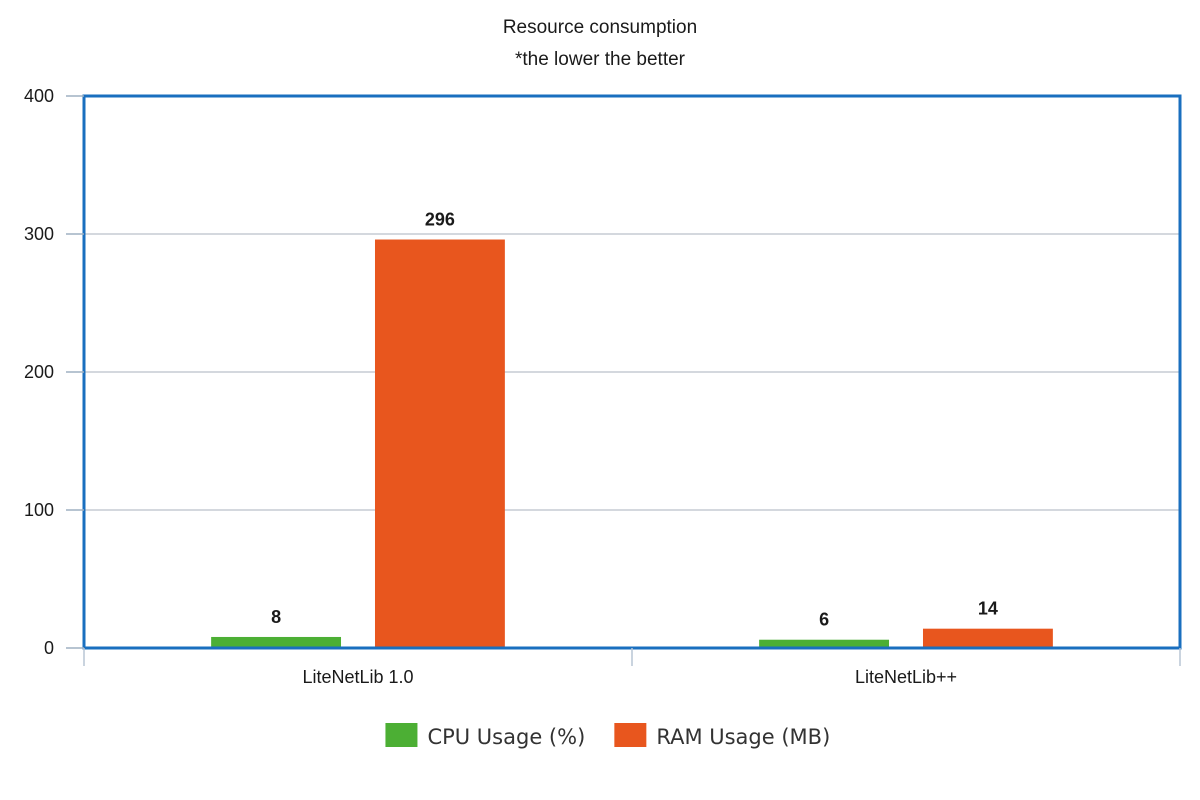 The height and width of the screenshot is (800, 1200). Describe the element at coordinates (276, 617) in the screenshot. I see `bar-value-label: 8` at that location.